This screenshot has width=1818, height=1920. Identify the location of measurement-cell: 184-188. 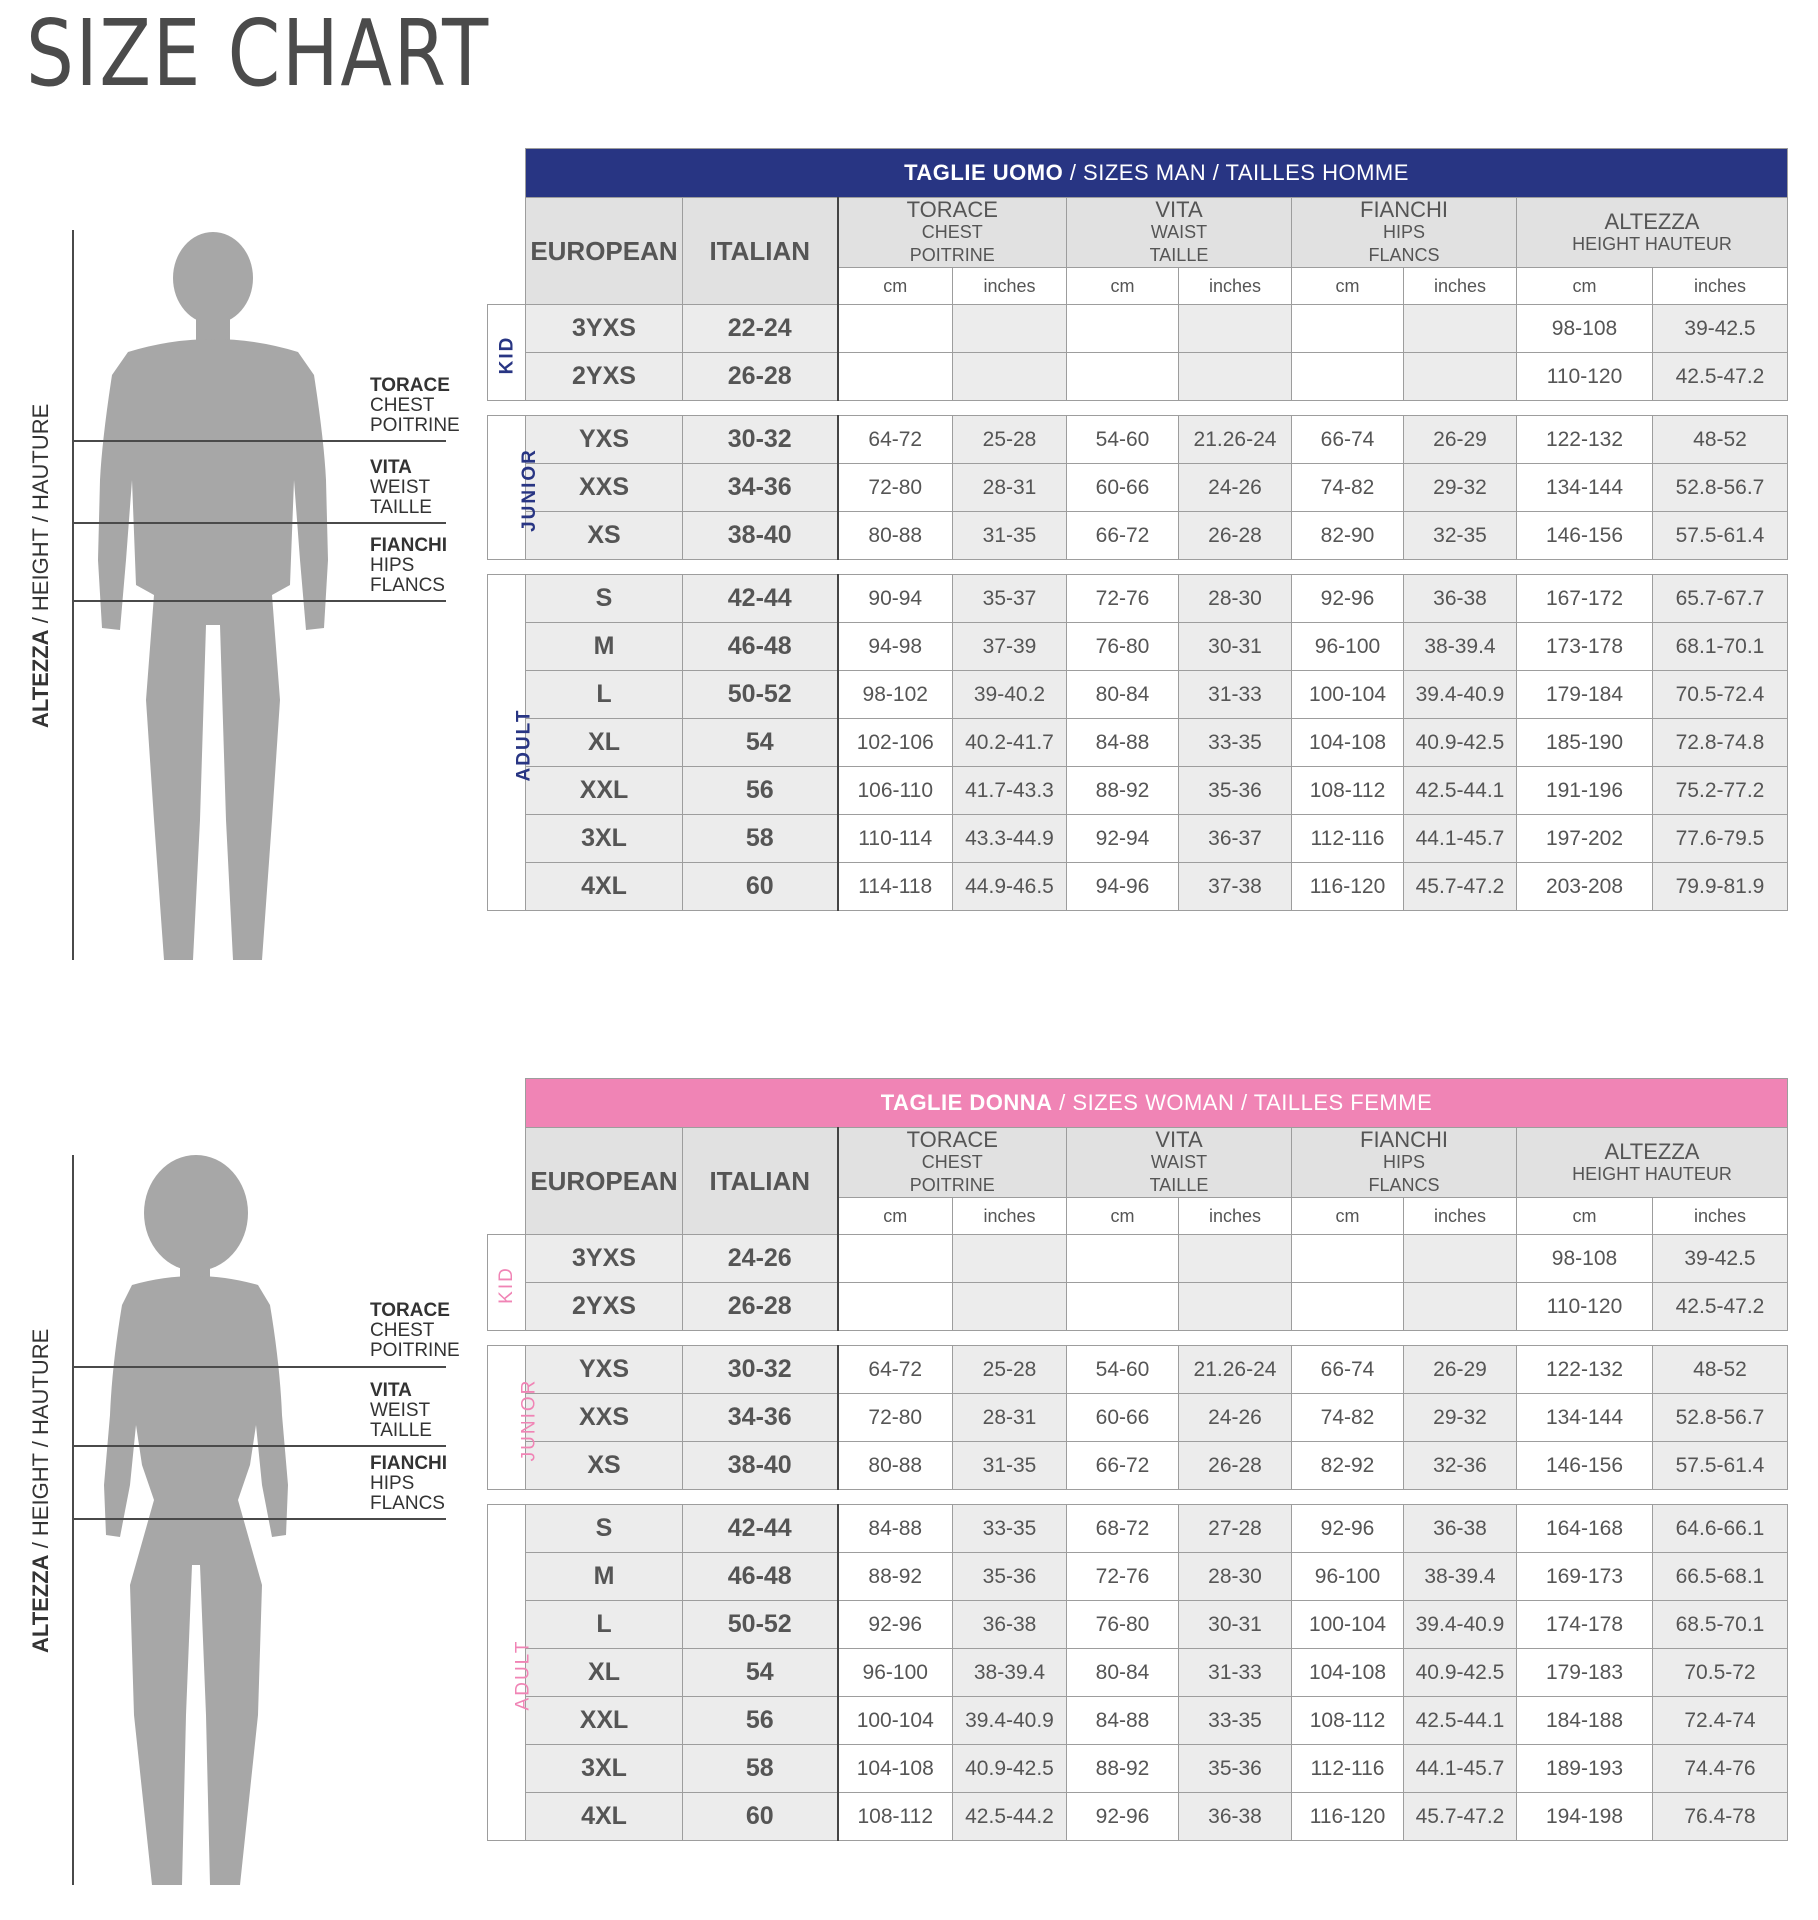
(1584, 1720).